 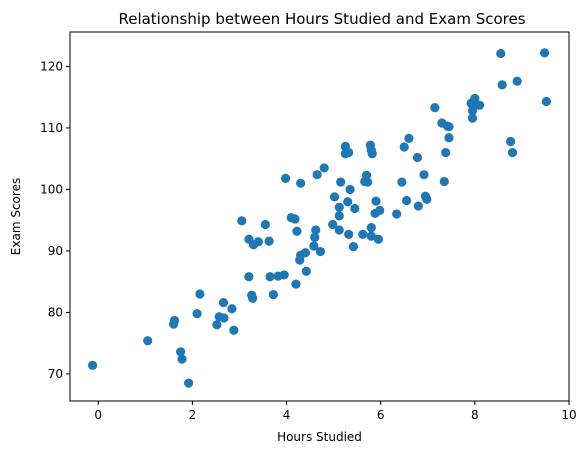 What do you see at coordinates (381, 415) in the screenshot?
I see `x-tick-label: 6` at bounding box center [381, 415].